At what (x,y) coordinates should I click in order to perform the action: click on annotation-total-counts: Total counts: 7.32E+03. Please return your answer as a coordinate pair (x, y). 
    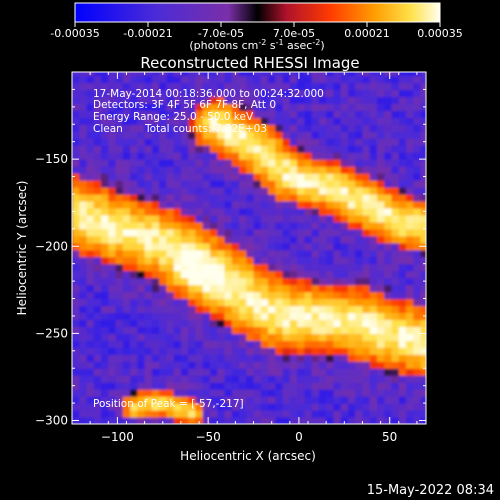
    Looking at the image, I should click on (205, 129).